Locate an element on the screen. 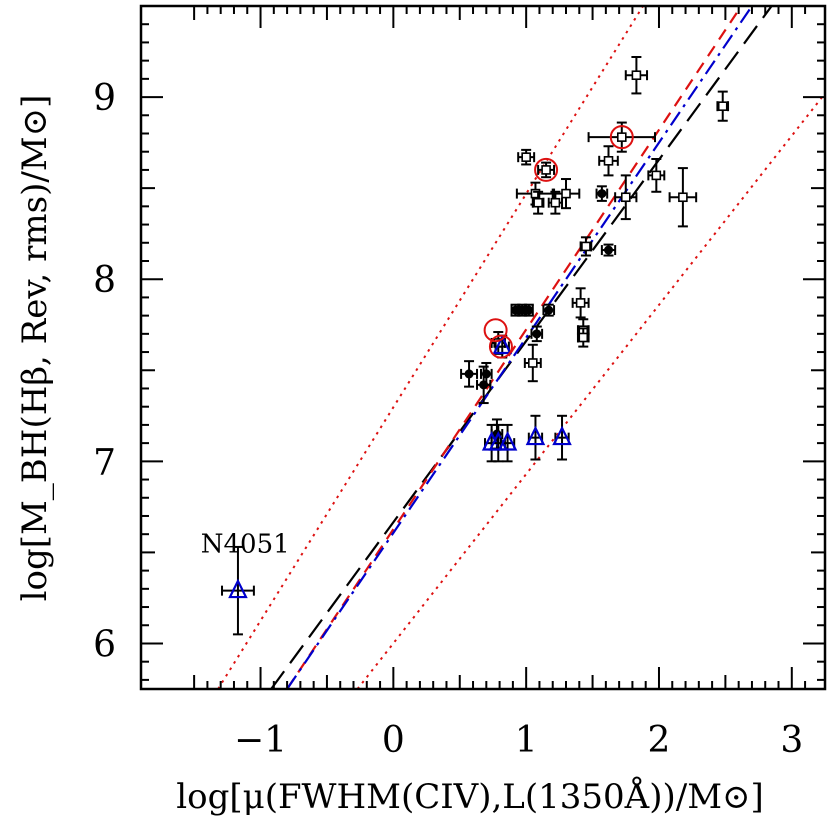  x-tick-label: 1 is located at coordinates (526, 740).